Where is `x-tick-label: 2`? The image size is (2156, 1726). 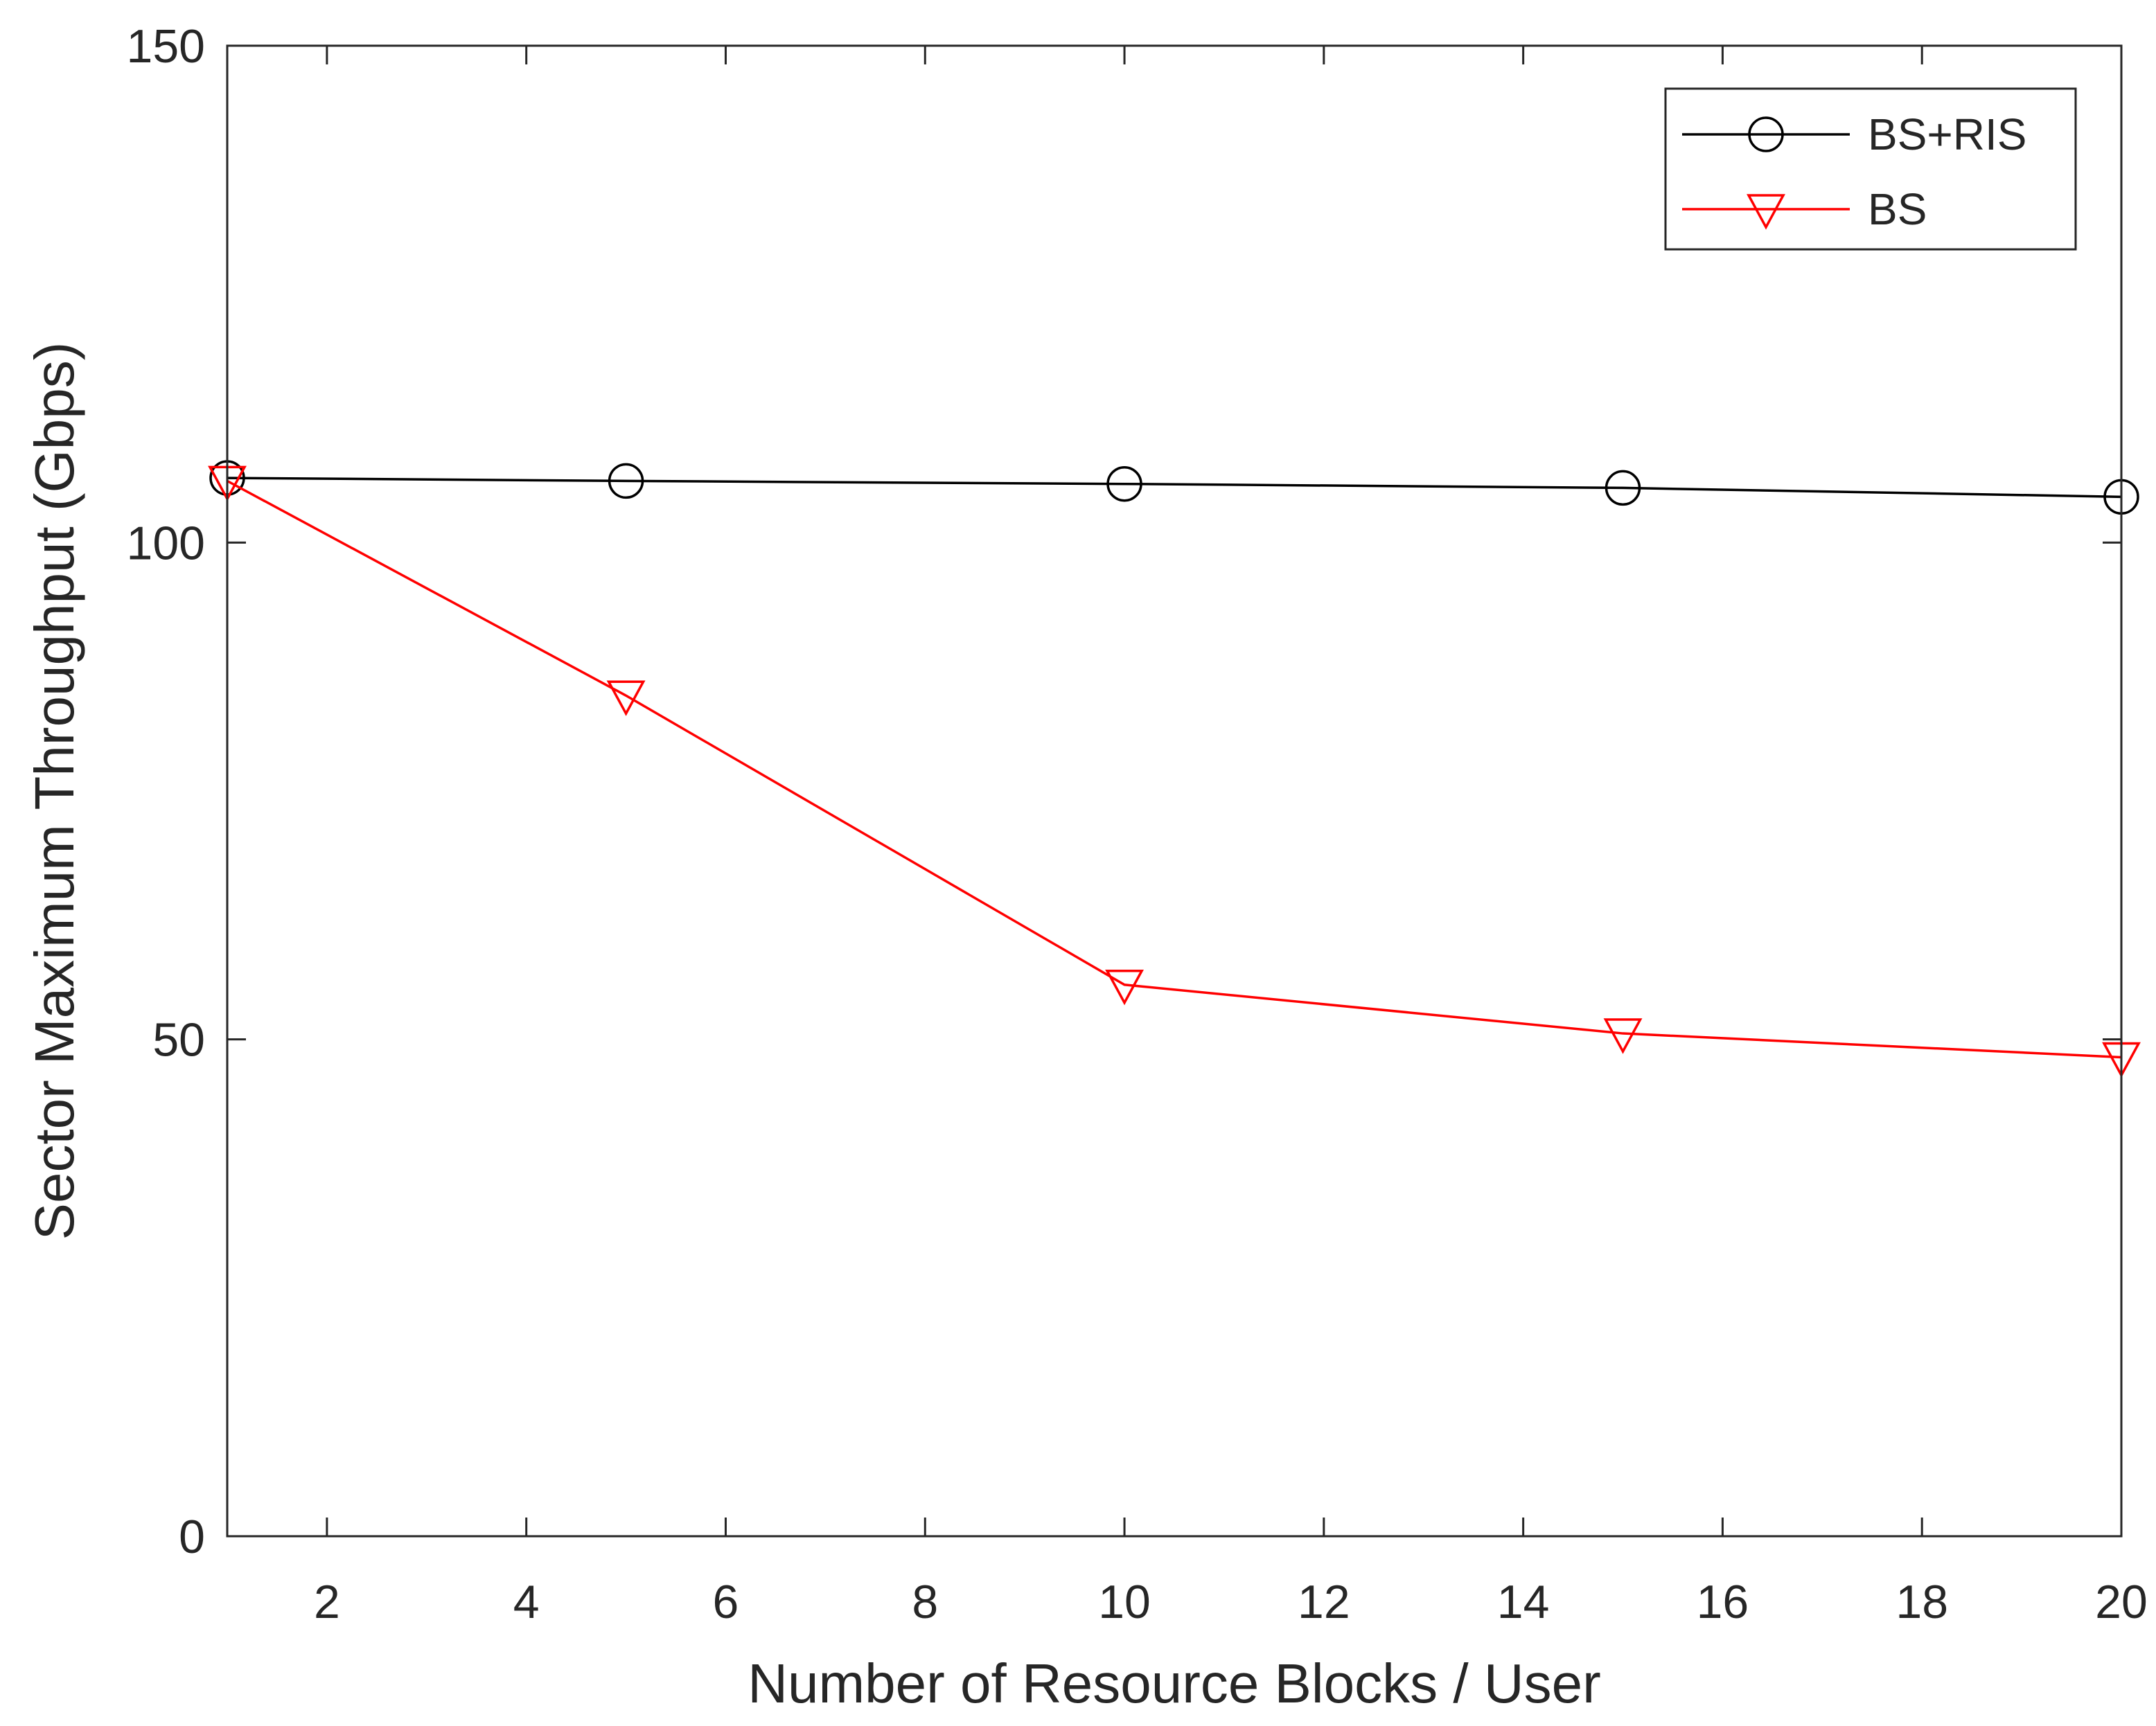 x-tick-label: 2 is located at coordinates (327, 1602).